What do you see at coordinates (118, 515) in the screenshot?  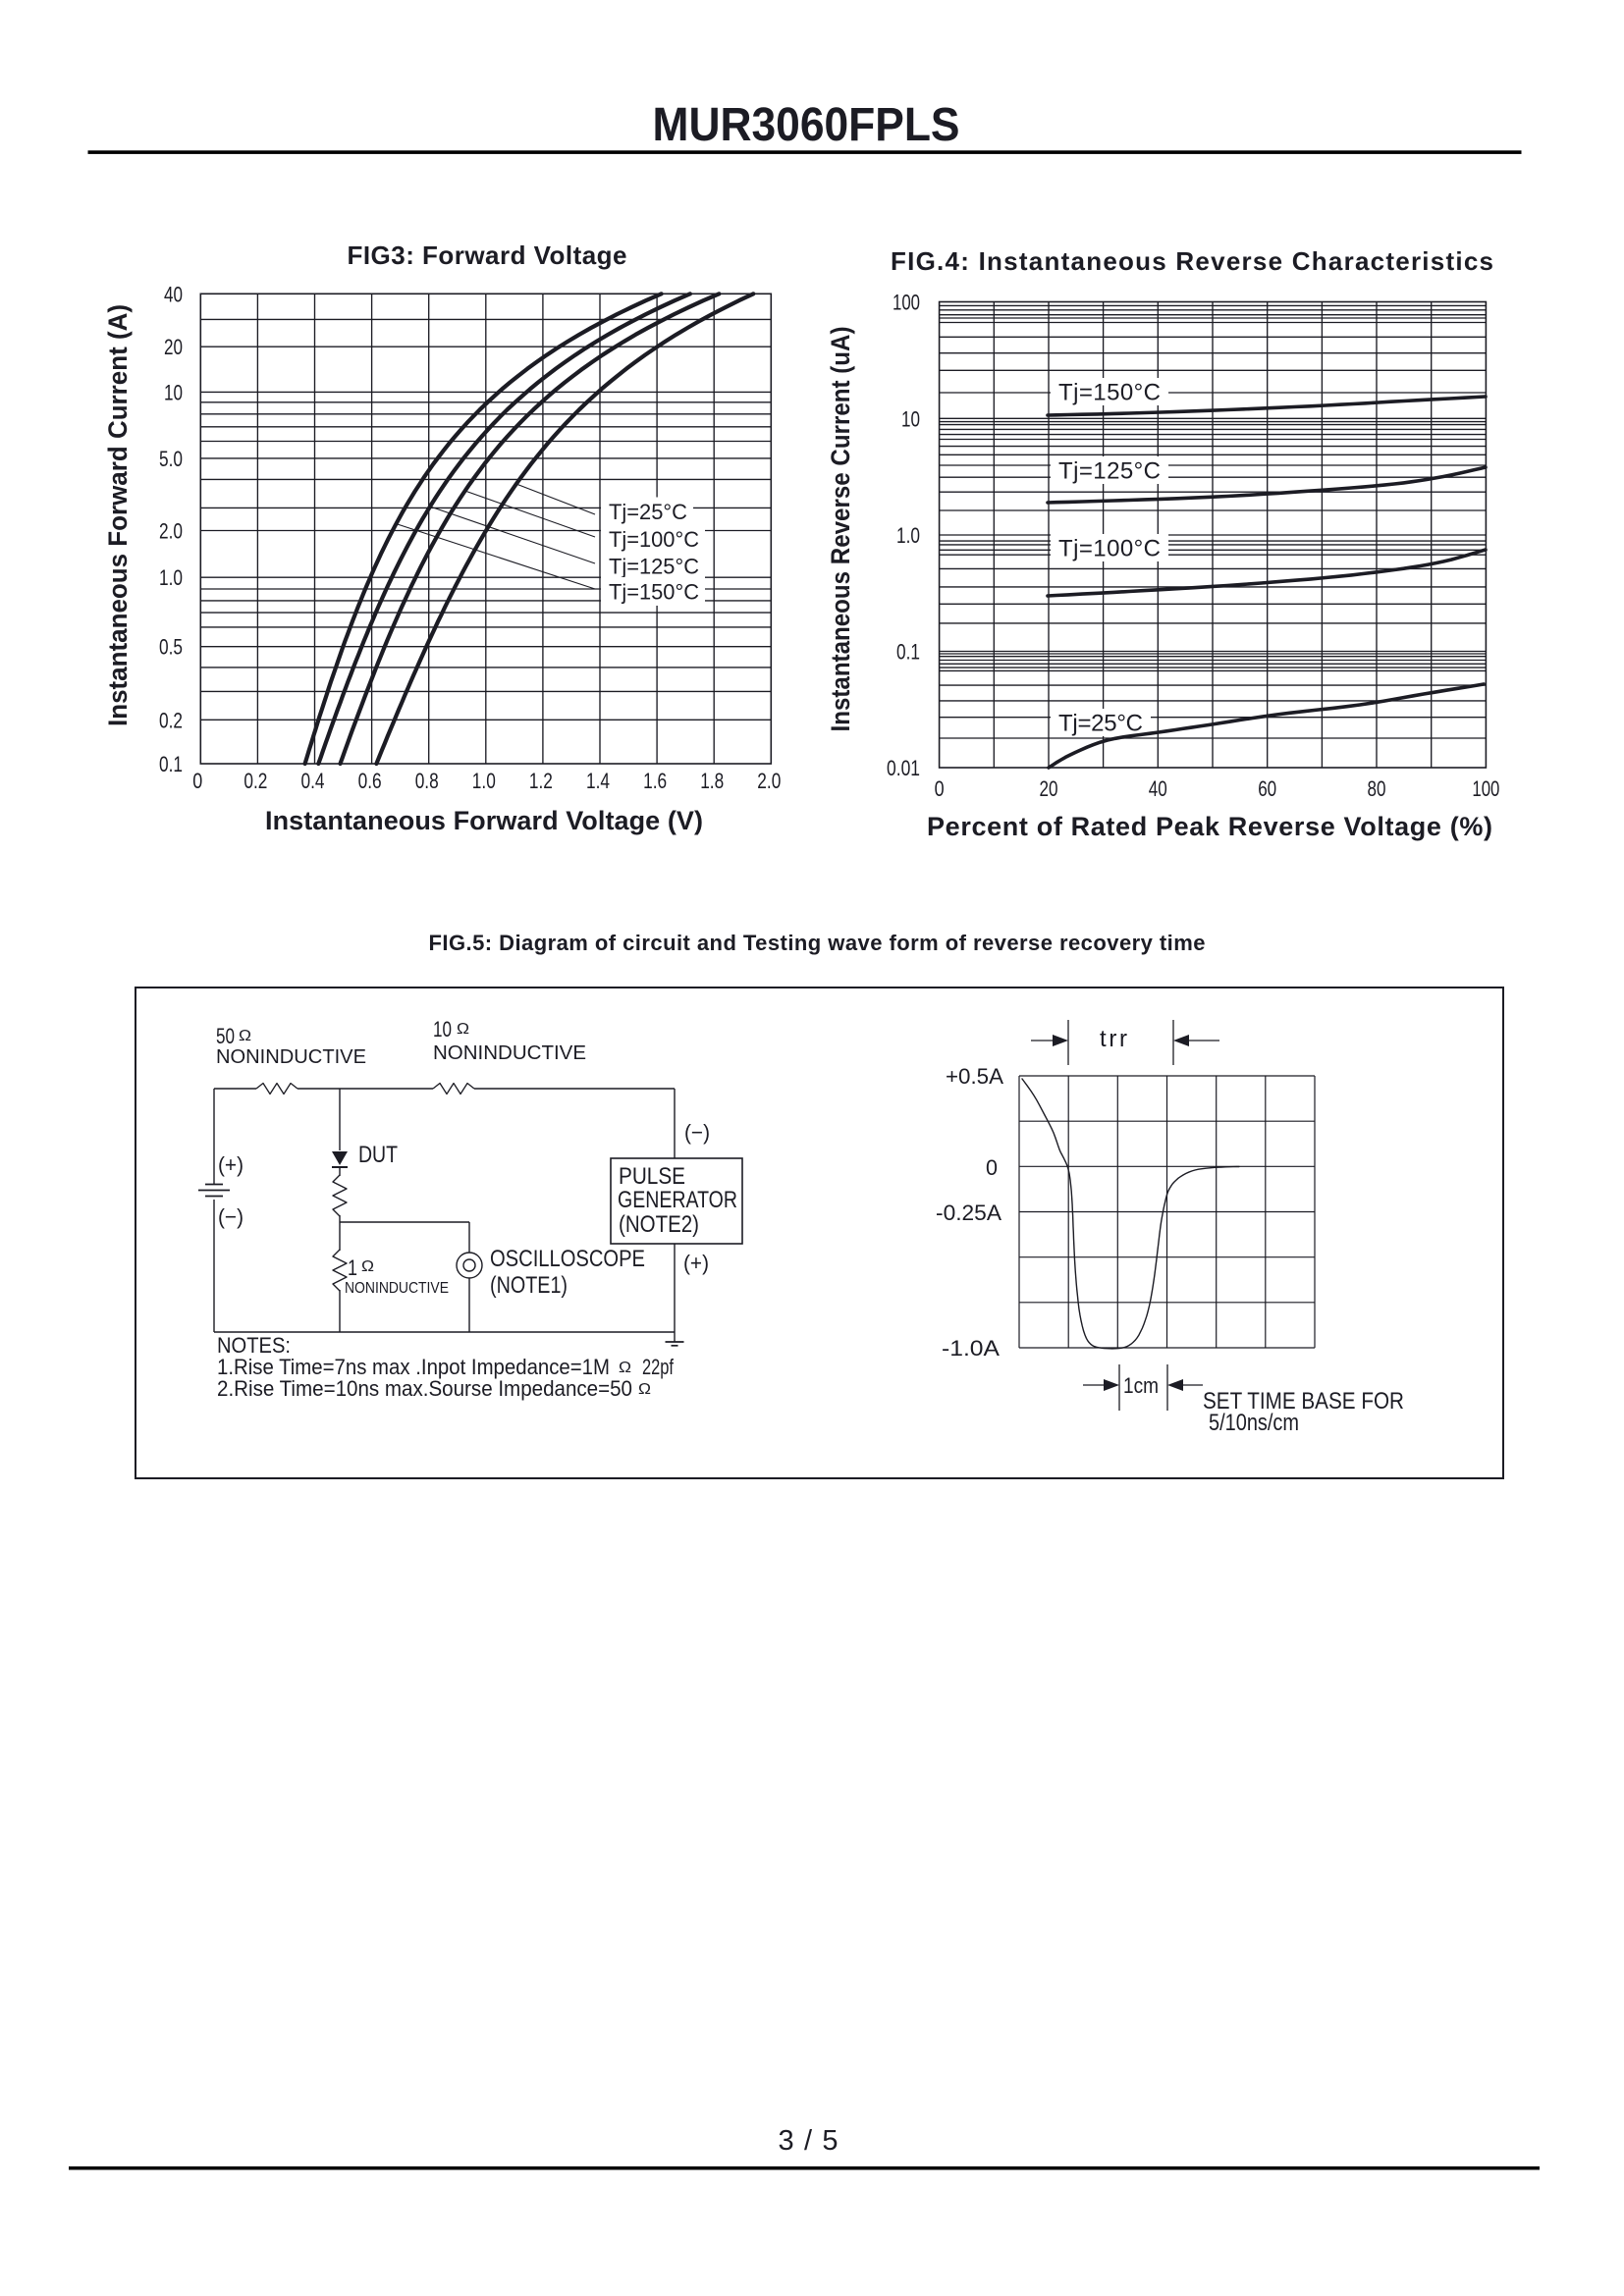 I see `svg-text:Instantaneous Forward Current: Instantaneous Forward Current (A)` at bounding box center [118, 515].